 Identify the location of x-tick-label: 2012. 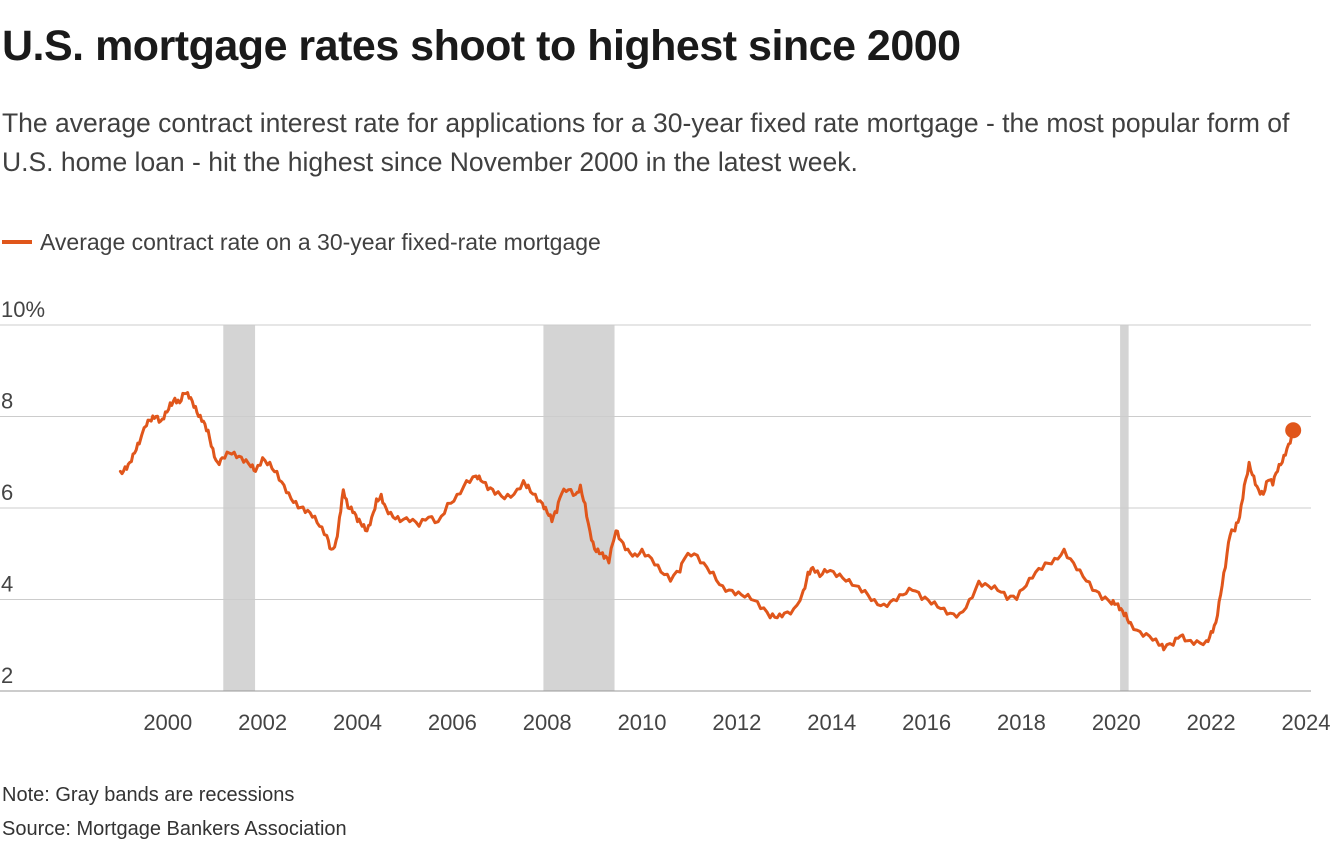
(736, 722).